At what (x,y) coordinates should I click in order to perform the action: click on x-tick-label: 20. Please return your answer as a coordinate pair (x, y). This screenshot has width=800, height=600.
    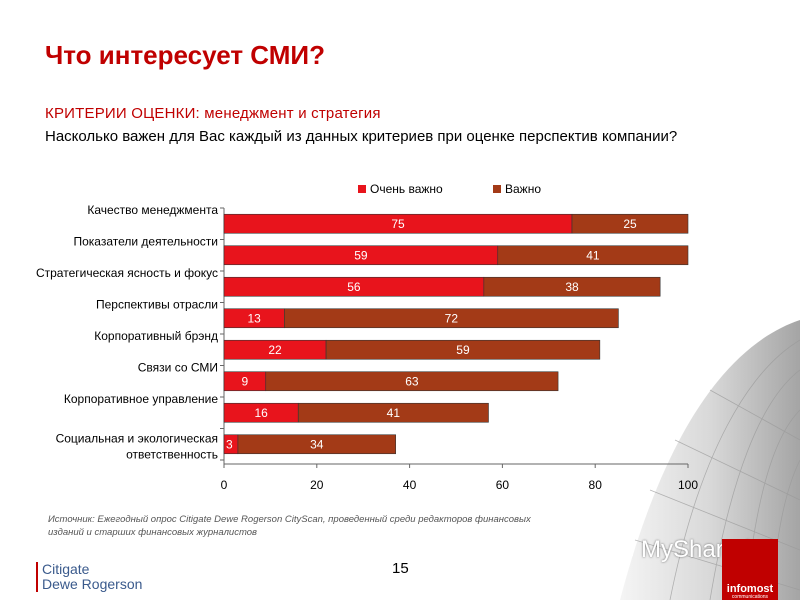
    Looking at the image, I should click on (317, 485).